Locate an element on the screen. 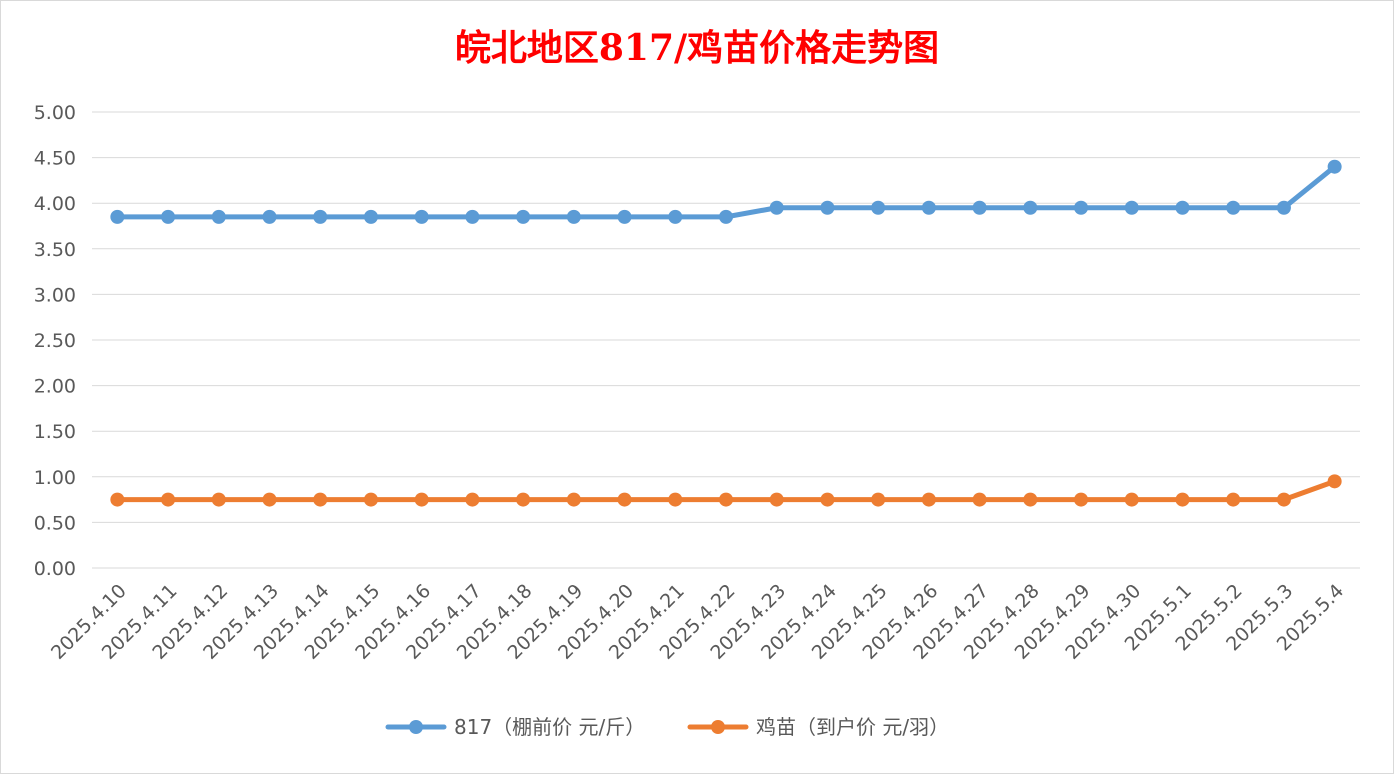 The image size is (1394, 774). y-tick-label: 3.00 is located at coordinates (55, 295).